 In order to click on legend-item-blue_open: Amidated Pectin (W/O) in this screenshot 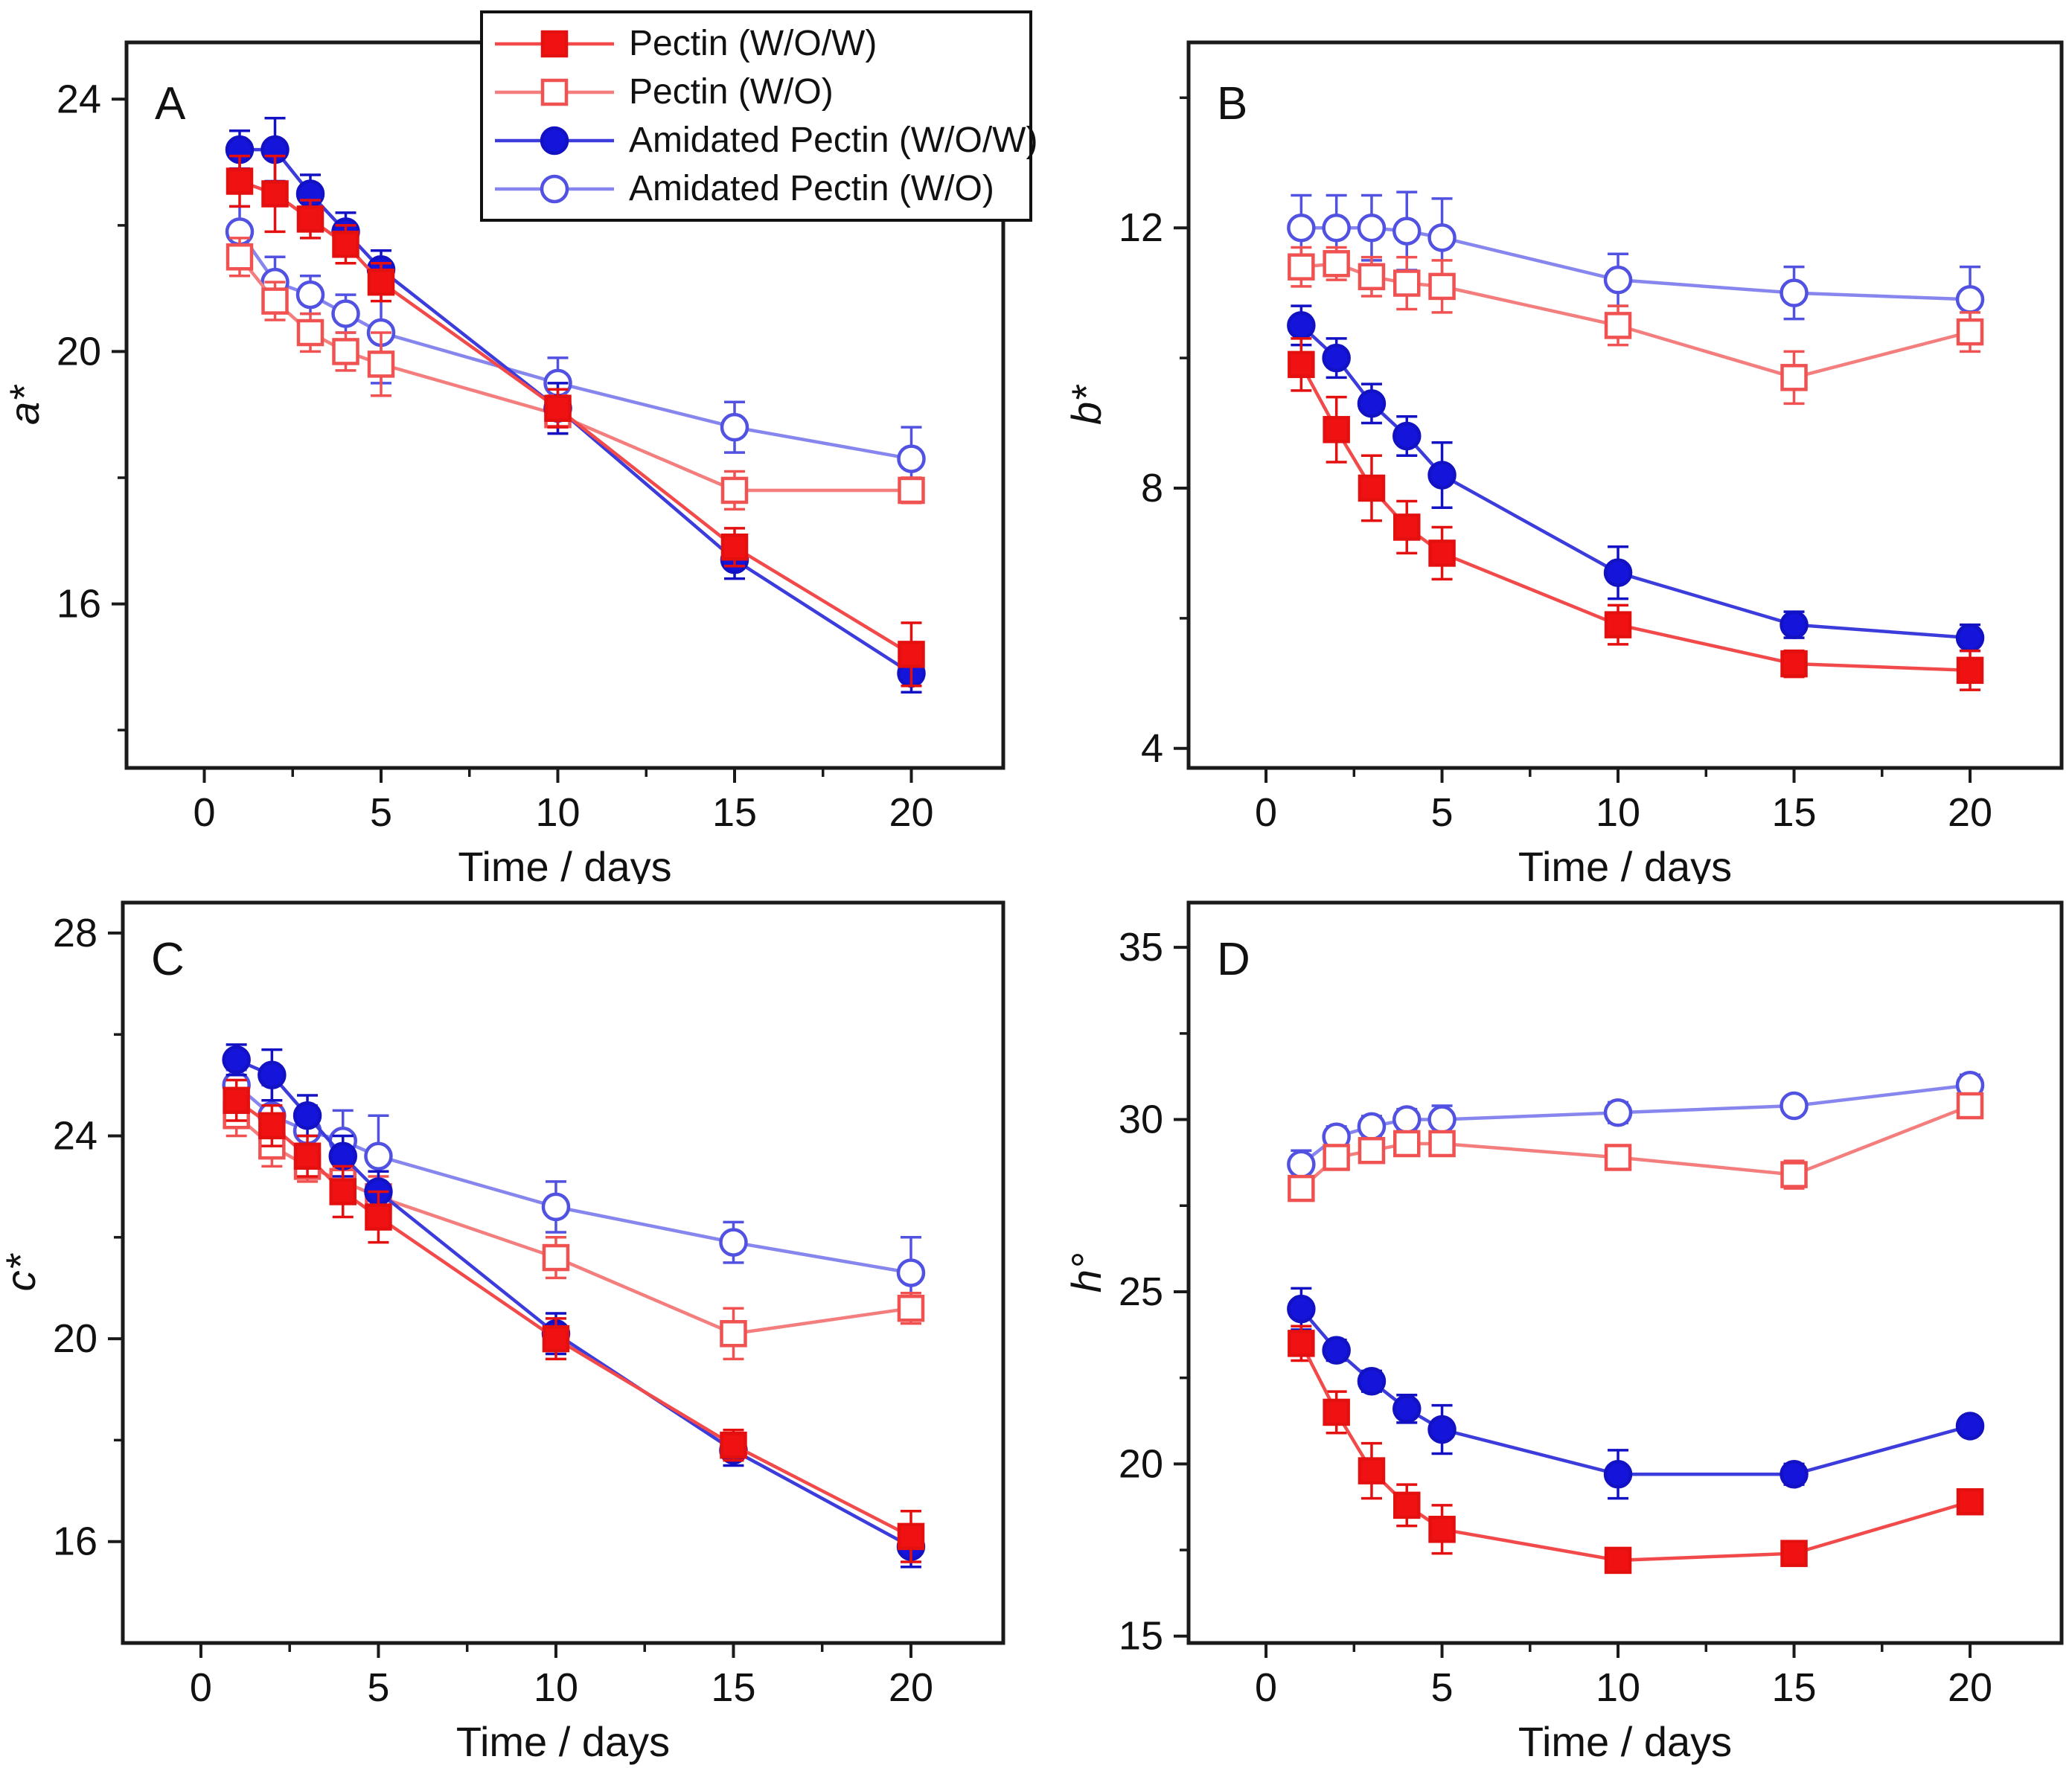, I will do `click(757, 189)`.